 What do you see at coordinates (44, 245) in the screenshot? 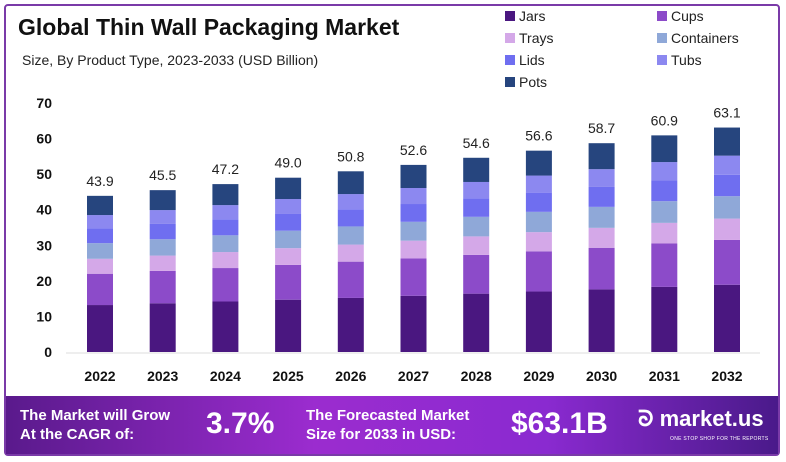
I see `y-tick-label: 30` at bounding box center [44, 245].